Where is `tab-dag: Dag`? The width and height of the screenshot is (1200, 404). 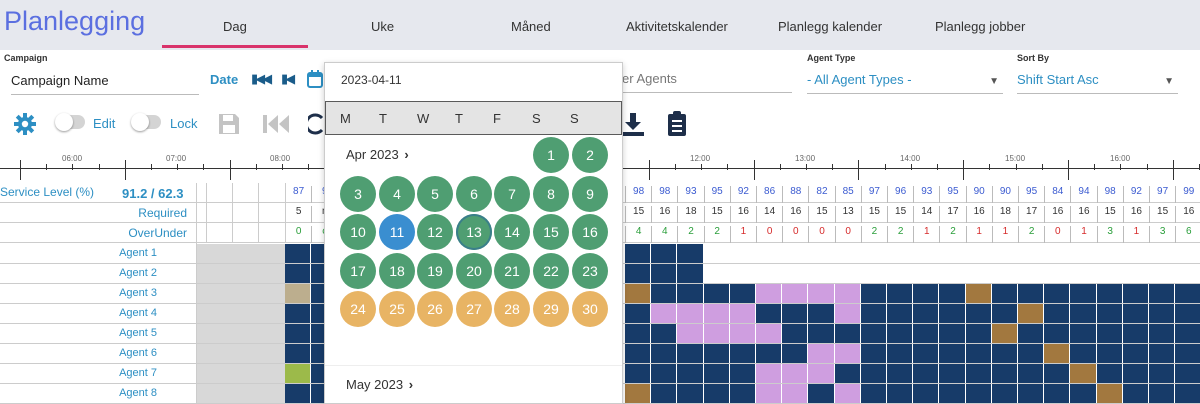 tab-dag: Dag is located at coordinates (235, 26).